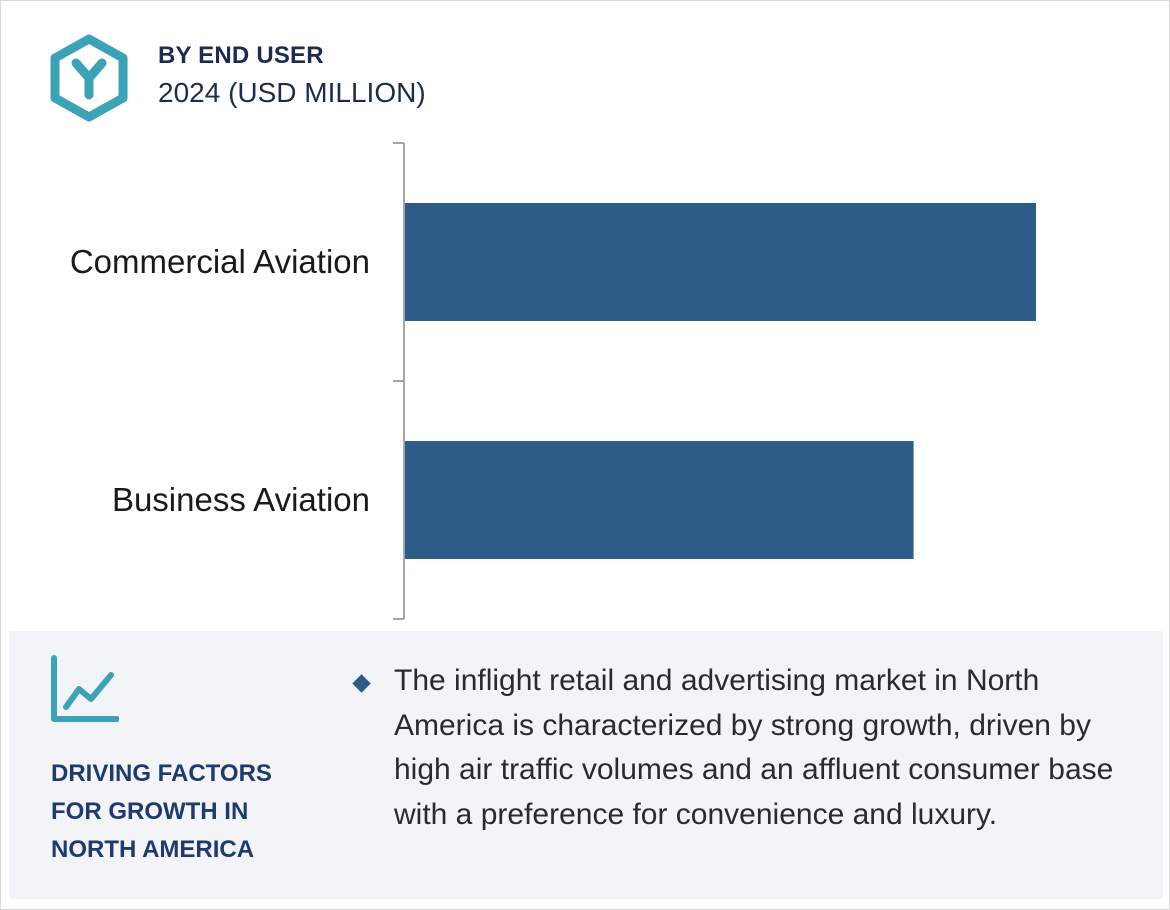 The width and height of the screenshot is (1170, 910). Describe the element at coordinates (85, 688) in the screenshot. I see `trend-line-chart-icon` at that location.